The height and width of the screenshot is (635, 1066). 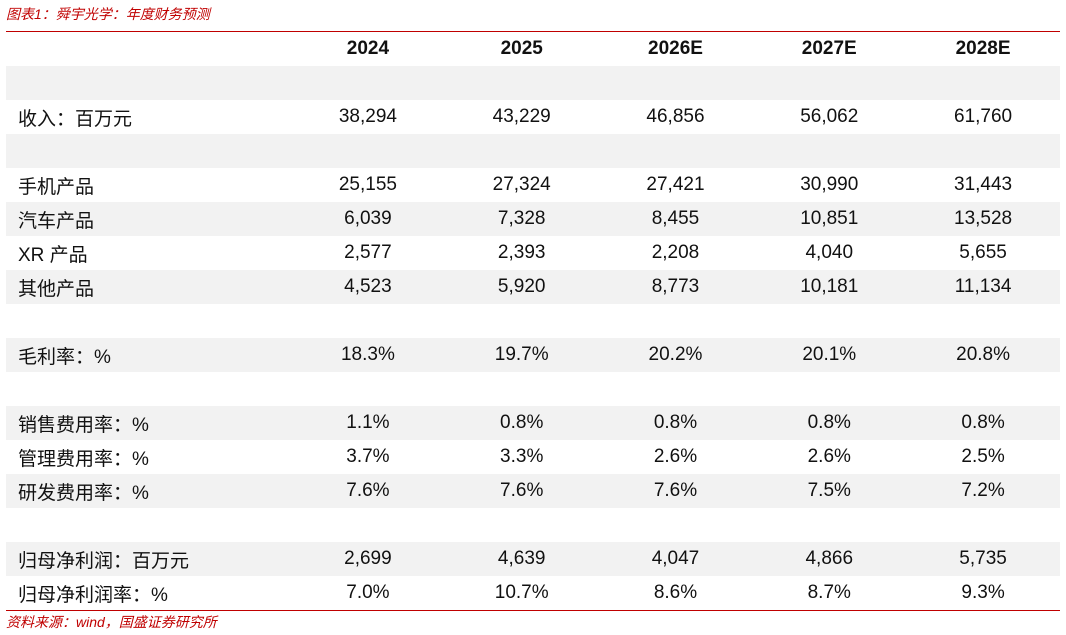 I want to click on row: 管理费用率：% 3.7% 3.3% 2.6% 2.6% 2.5%, so click(x=533, y=457).